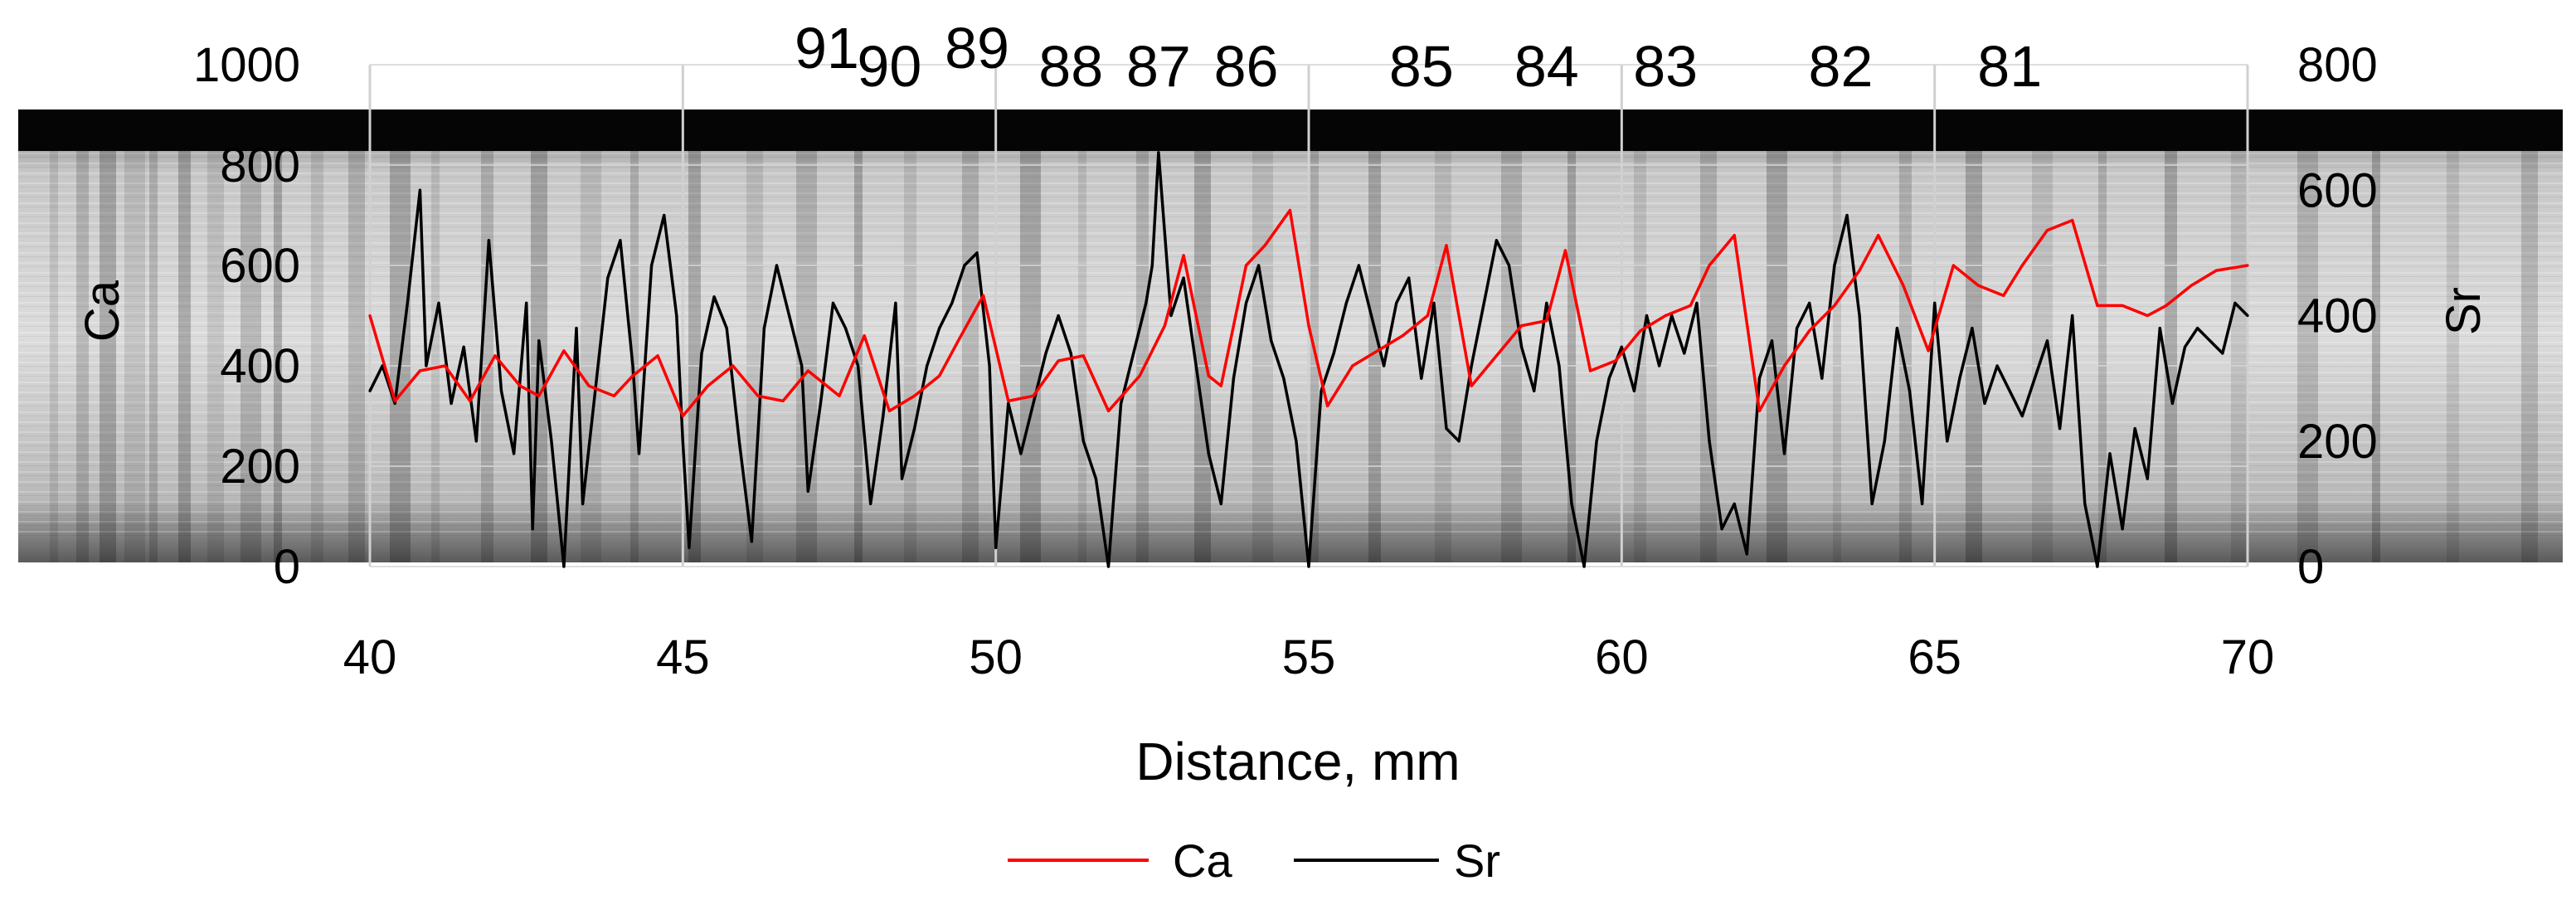  I want to click on y-tick-label: 800, so click(260, 166).